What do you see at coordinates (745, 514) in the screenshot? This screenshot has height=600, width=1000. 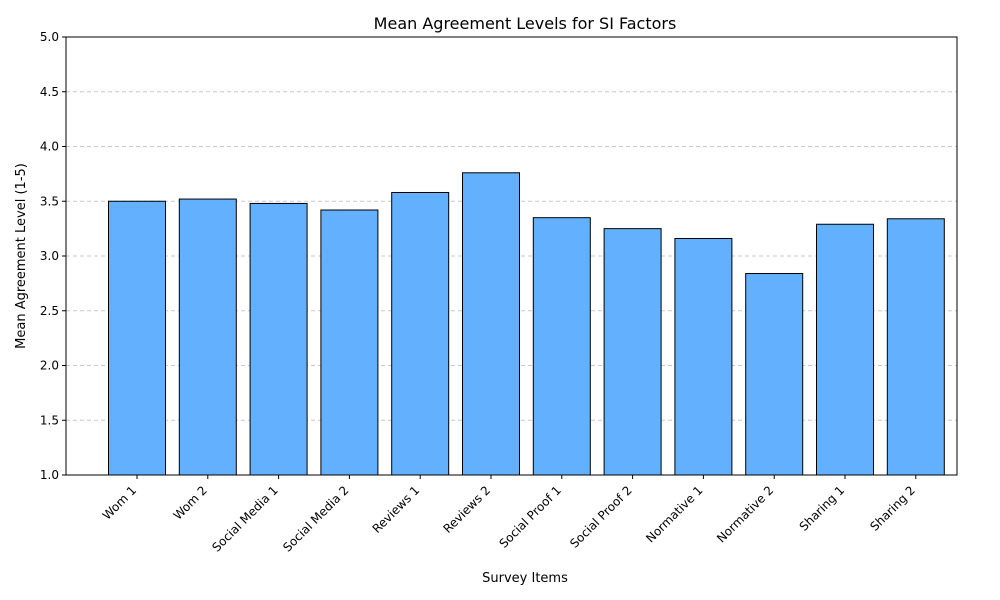 I see `x-tick-label: Normative 2` at bounding box center [745, 514].